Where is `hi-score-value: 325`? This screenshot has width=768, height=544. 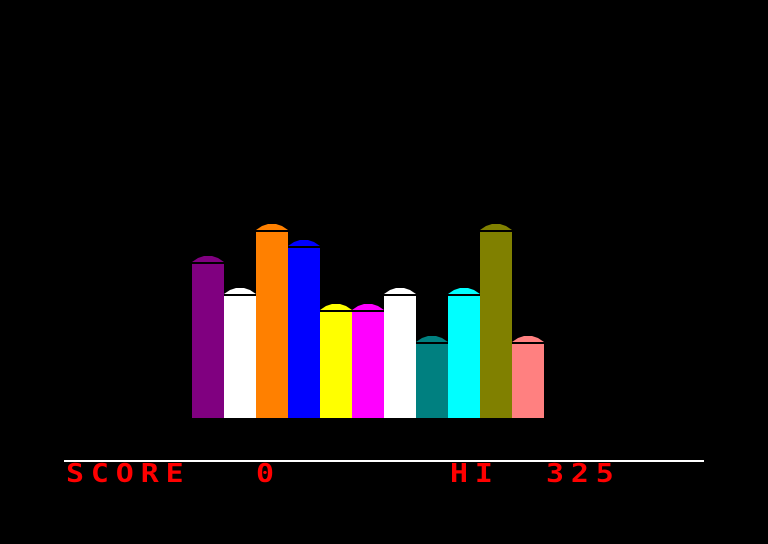 hi-score-value: 325 is located at coordinates (583, 474).